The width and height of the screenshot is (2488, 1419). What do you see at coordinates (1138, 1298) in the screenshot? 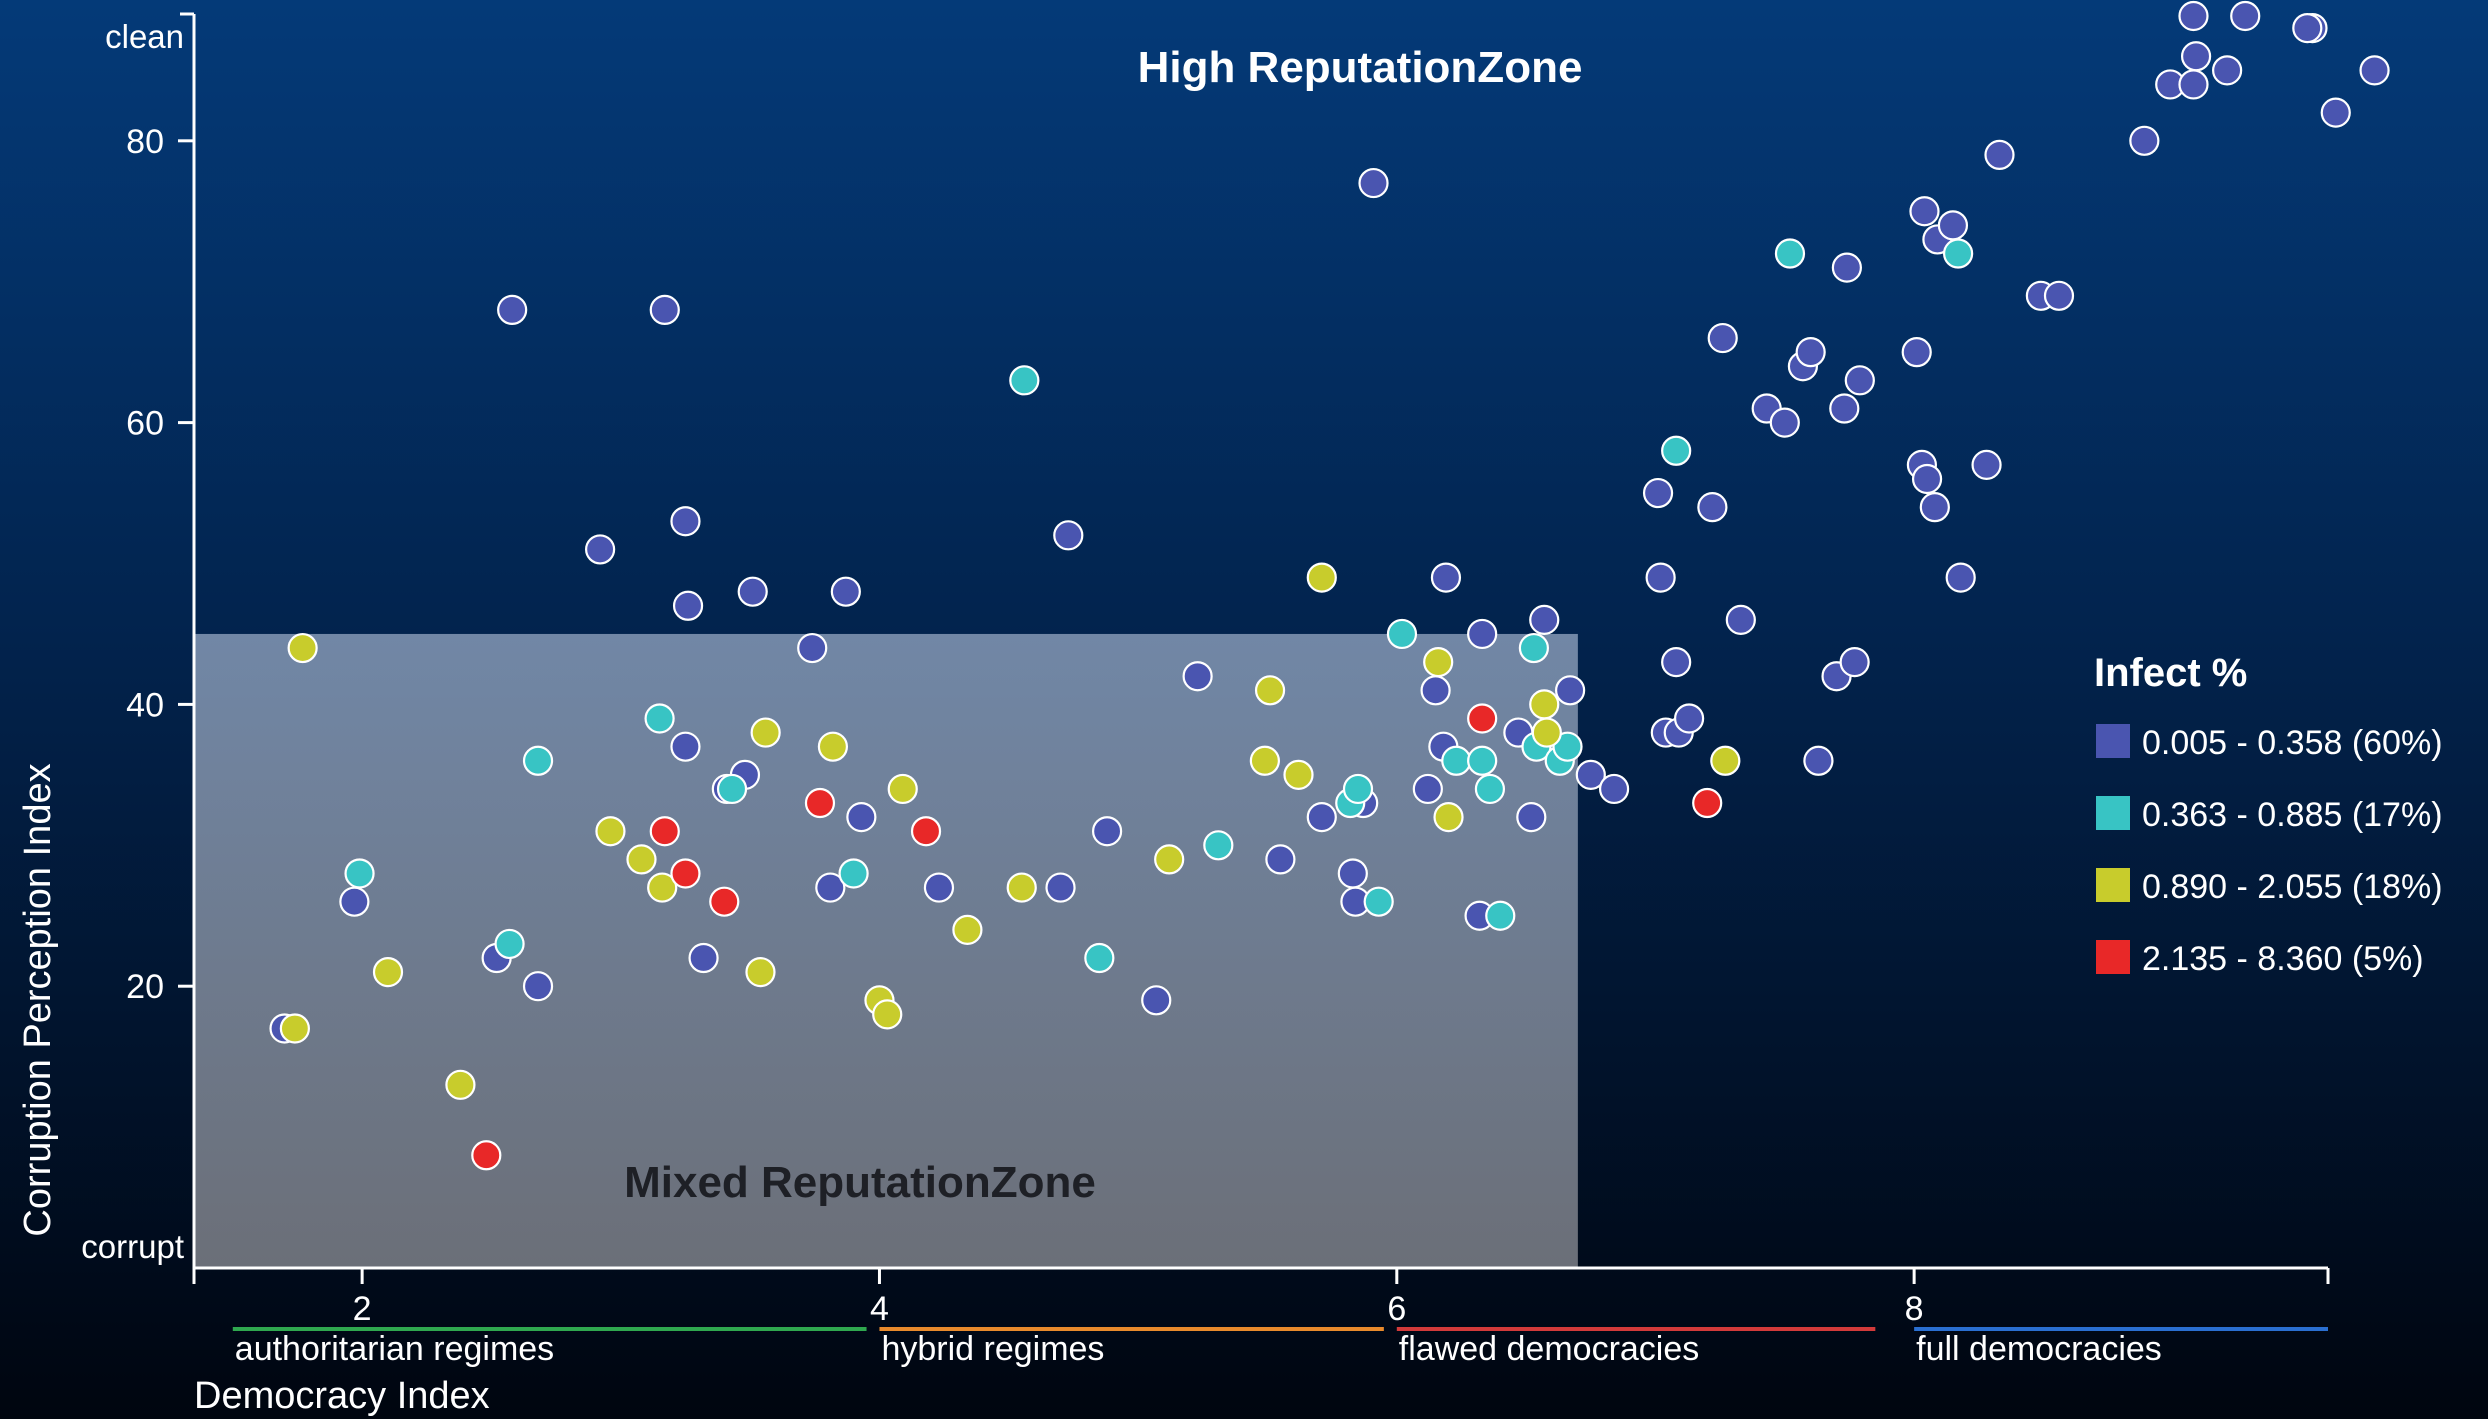
I see `x-tick-layer: 2 4 6 8` at bounding box center [1138, 1298].